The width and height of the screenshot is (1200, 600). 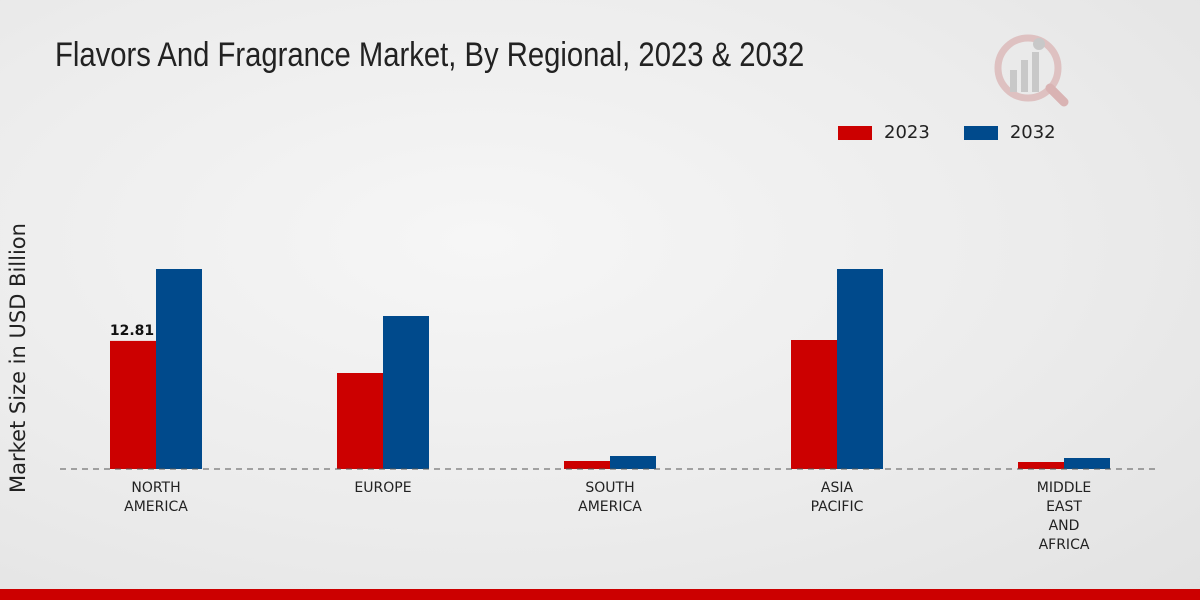 I want to click on x-tick-label-3: PACIFIC, so click(x=837, y=507).